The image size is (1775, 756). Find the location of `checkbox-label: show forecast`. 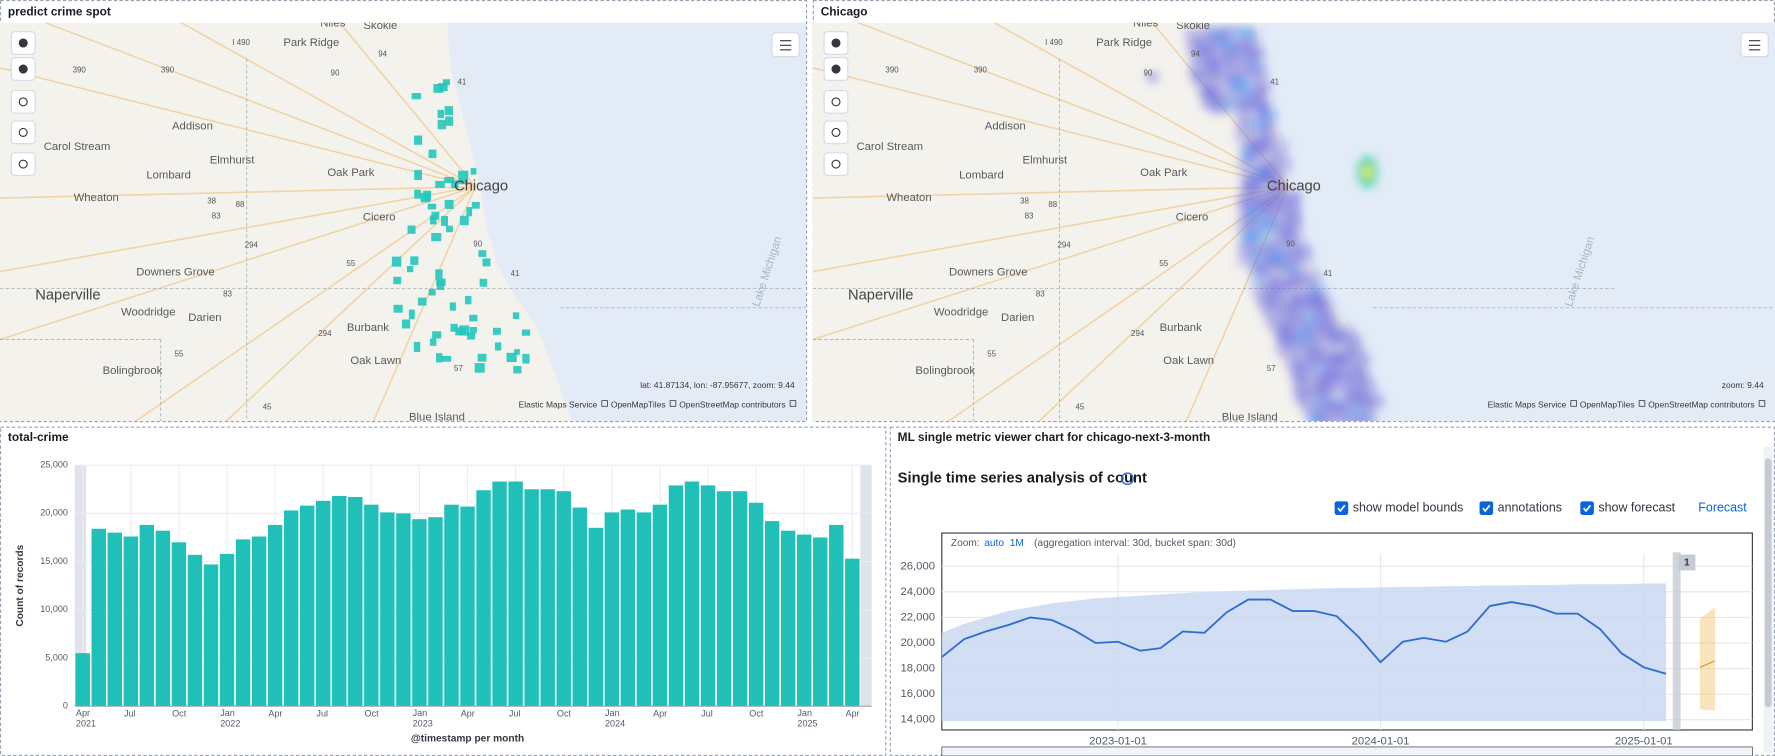

checkbox-label: show forecast is located at coordinates (1636, 507).